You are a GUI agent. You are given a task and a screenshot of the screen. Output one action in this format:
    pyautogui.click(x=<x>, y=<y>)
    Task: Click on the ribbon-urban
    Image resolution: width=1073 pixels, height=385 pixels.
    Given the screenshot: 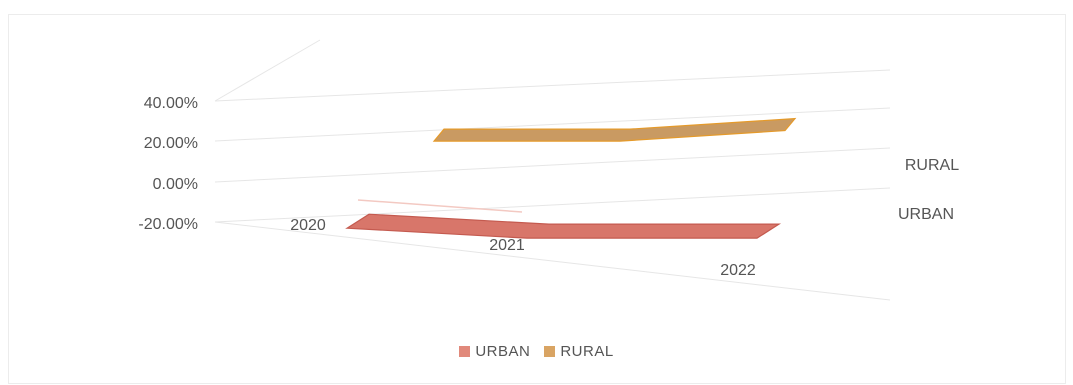 What is the action you would take?
    pyautogui.click(x=563, y=226)
    